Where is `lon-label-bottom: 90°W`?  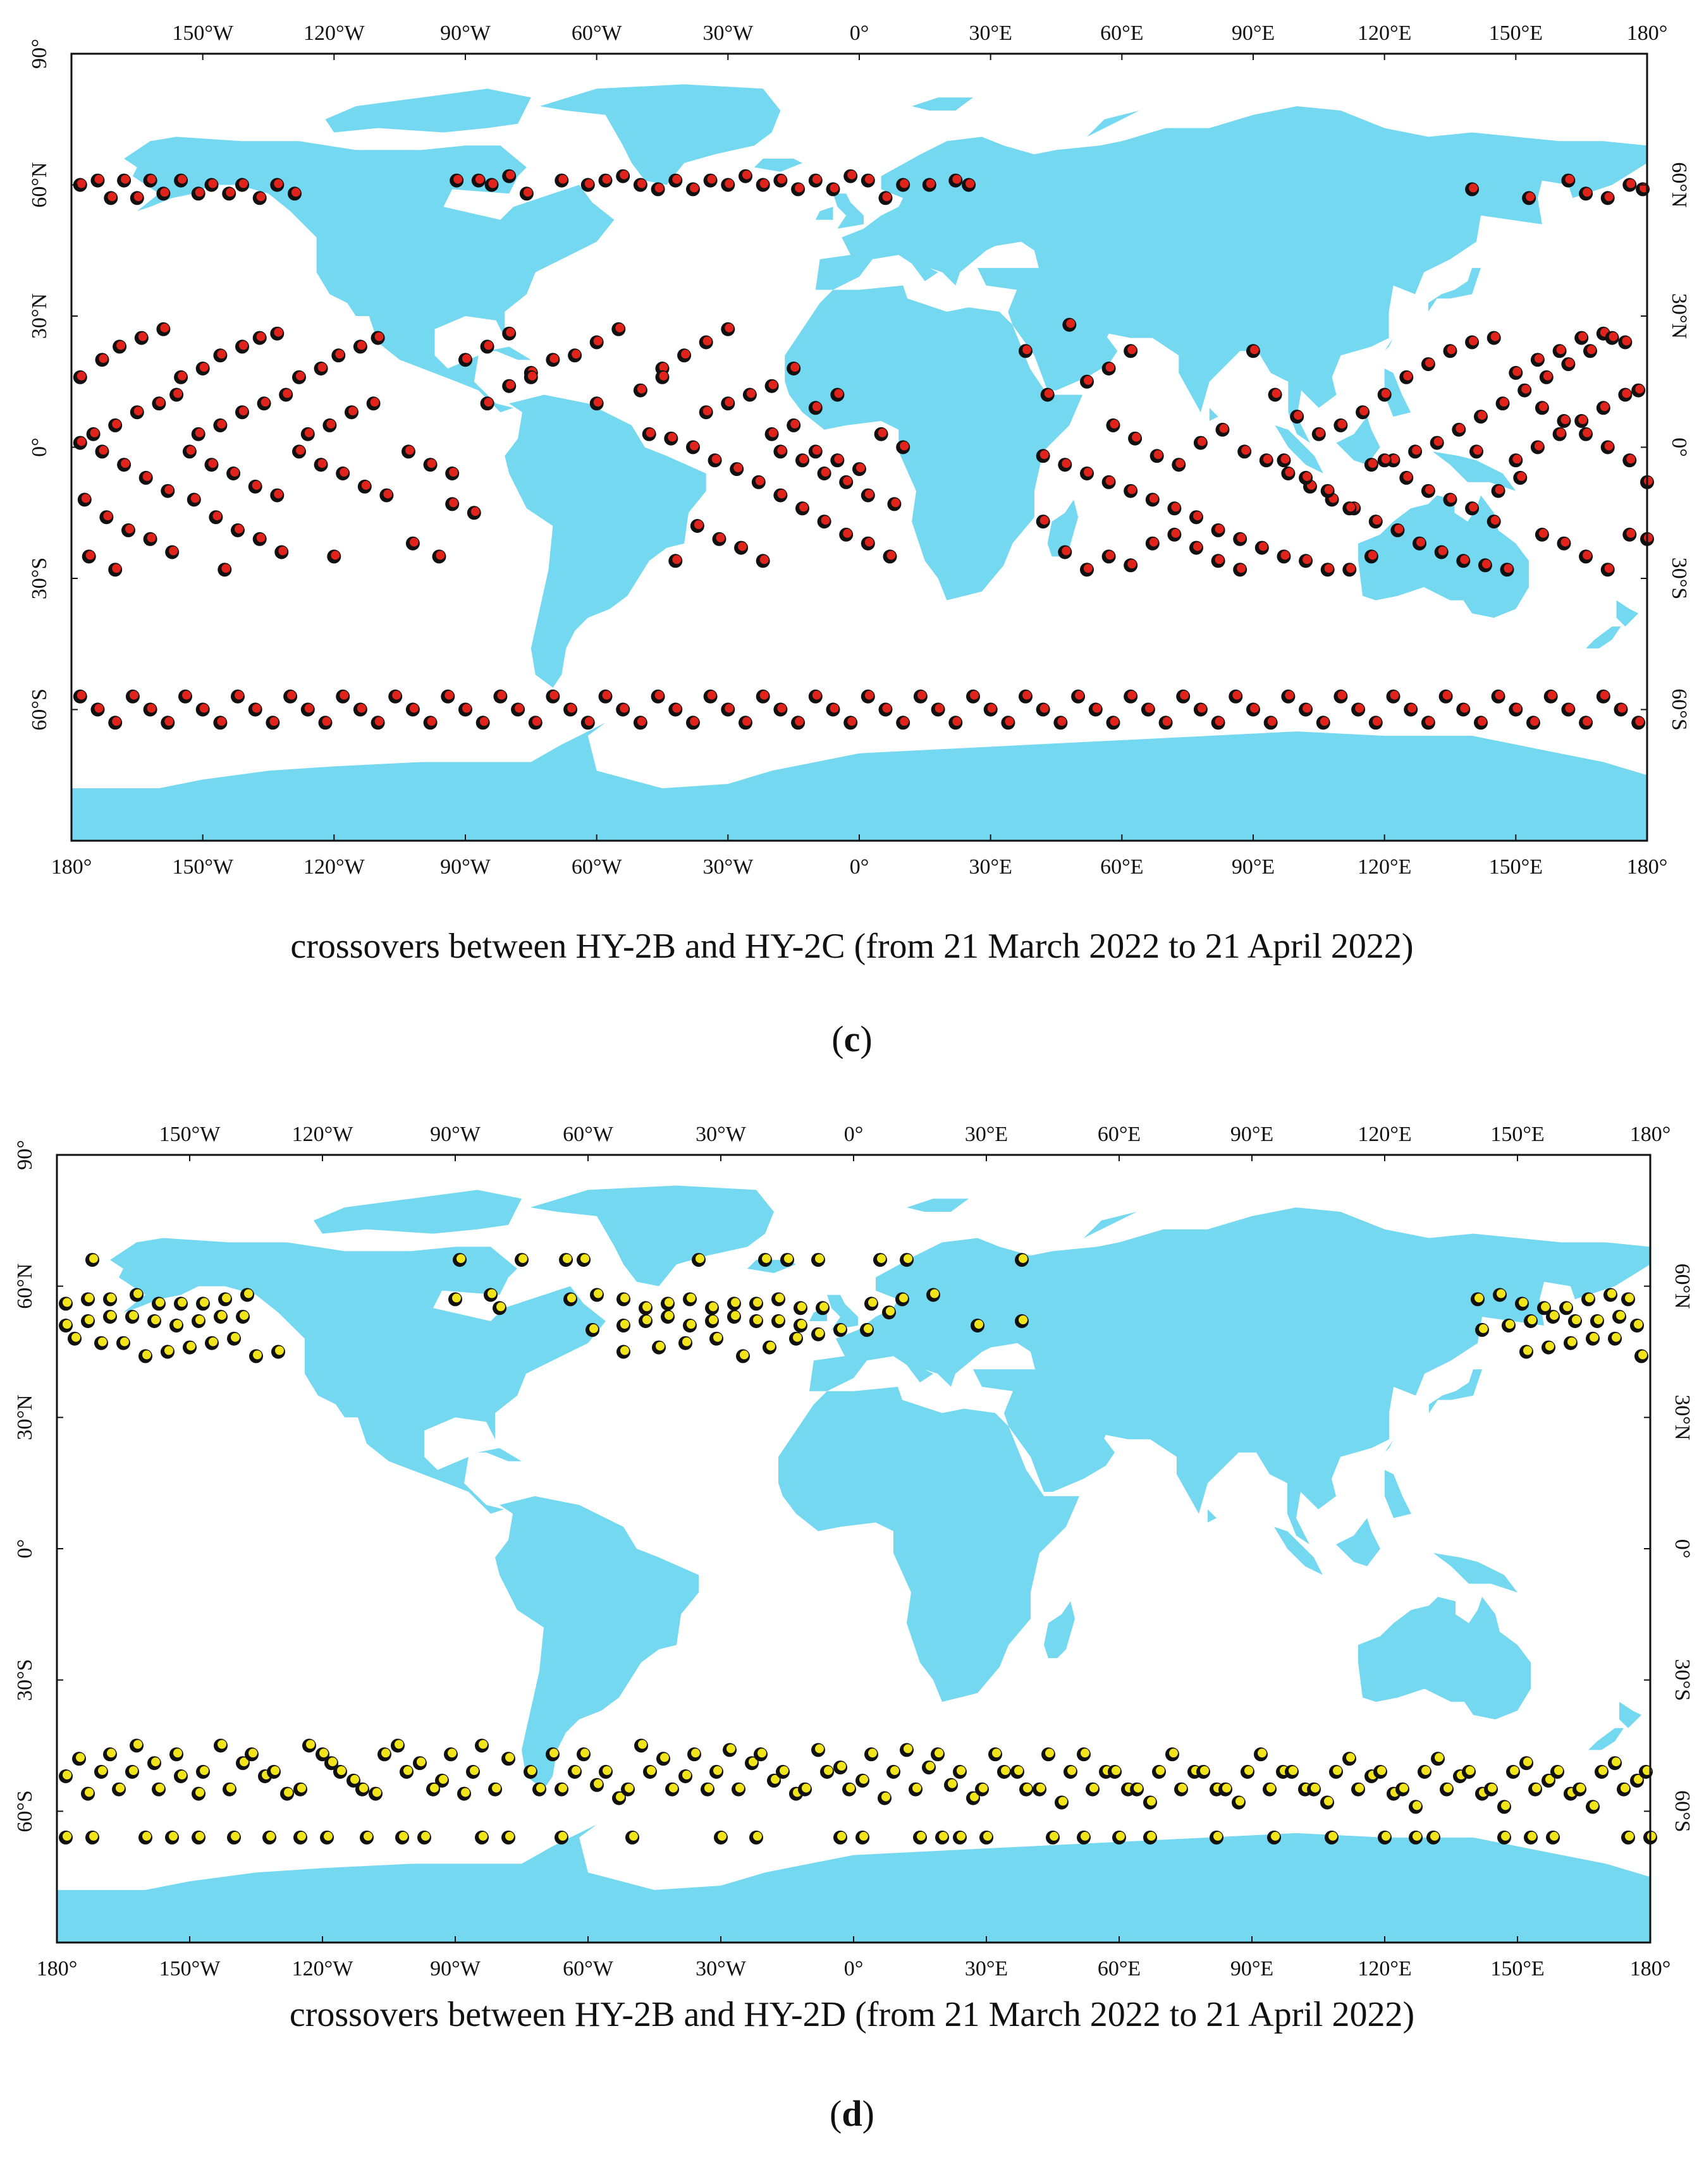 lon-label-bottom: 90°W is located at coordinates (456, 1968).